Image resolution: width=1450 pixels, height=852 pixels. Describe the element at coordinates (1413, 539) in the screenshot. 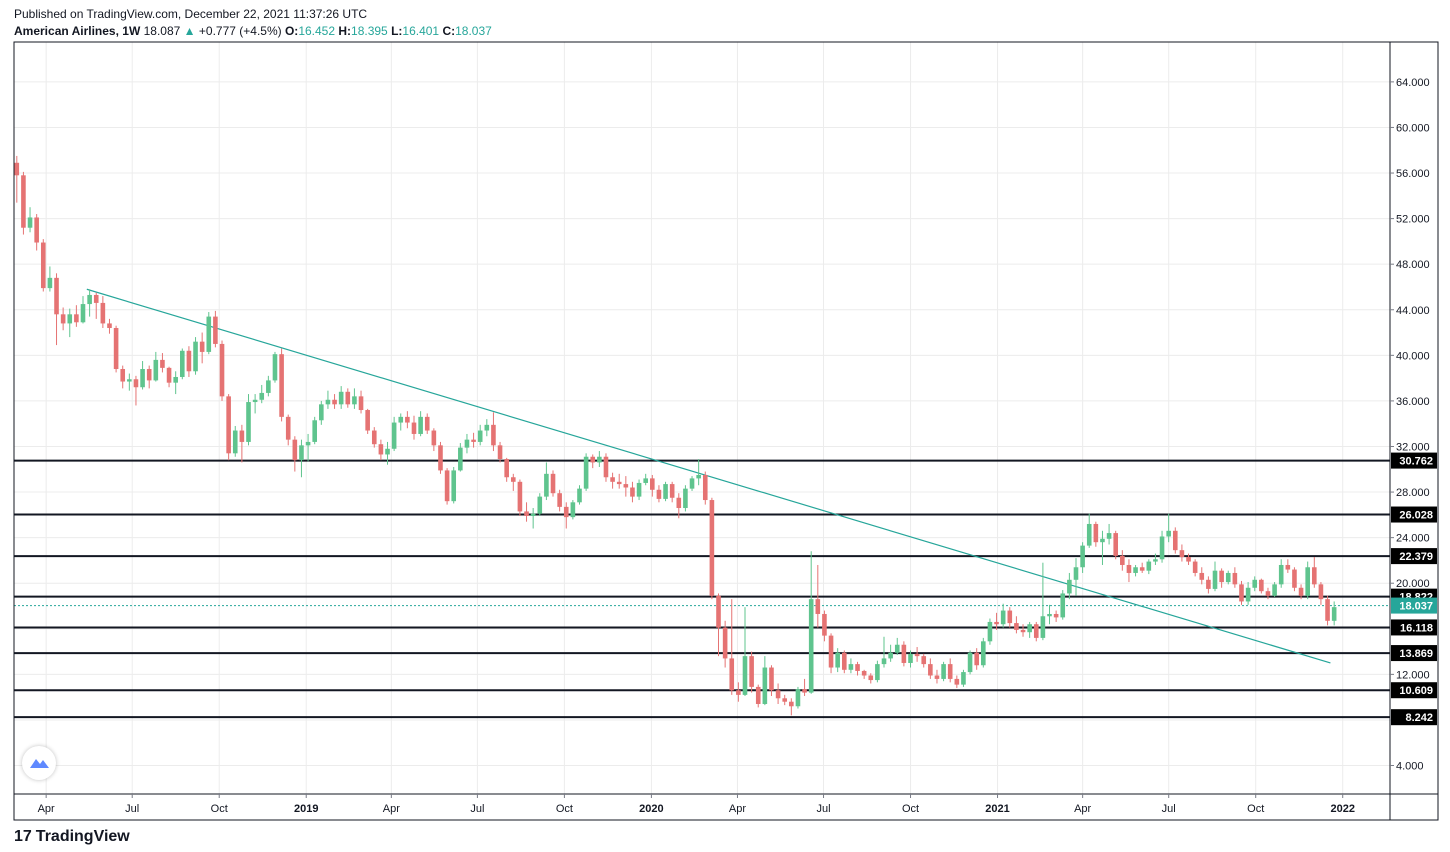

I see `y-tick-label: 24.000` at that location.